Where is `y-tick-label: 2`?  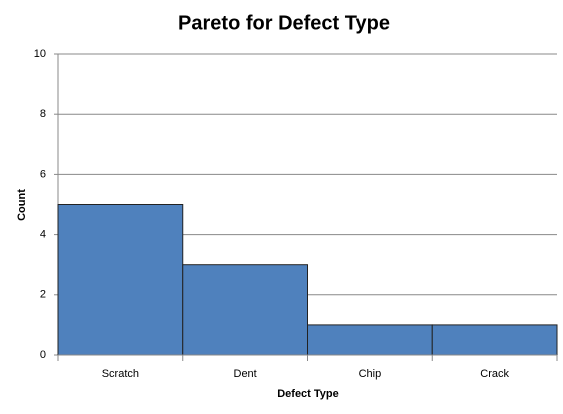 y-tick-label: 2 is located at coordinates (43, 295).